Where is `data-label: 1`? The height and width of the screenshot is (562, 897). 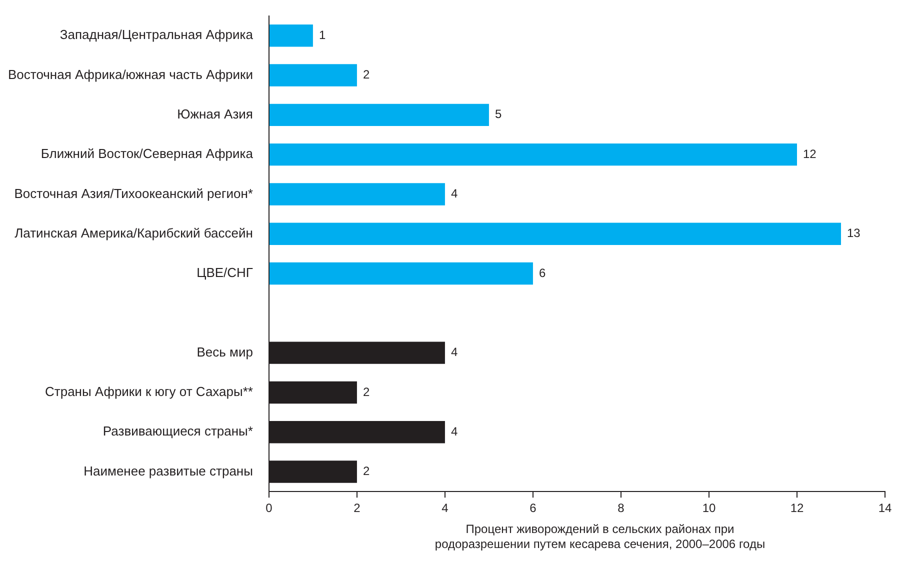 data-label: 1 is located at coordinates (322, 35).